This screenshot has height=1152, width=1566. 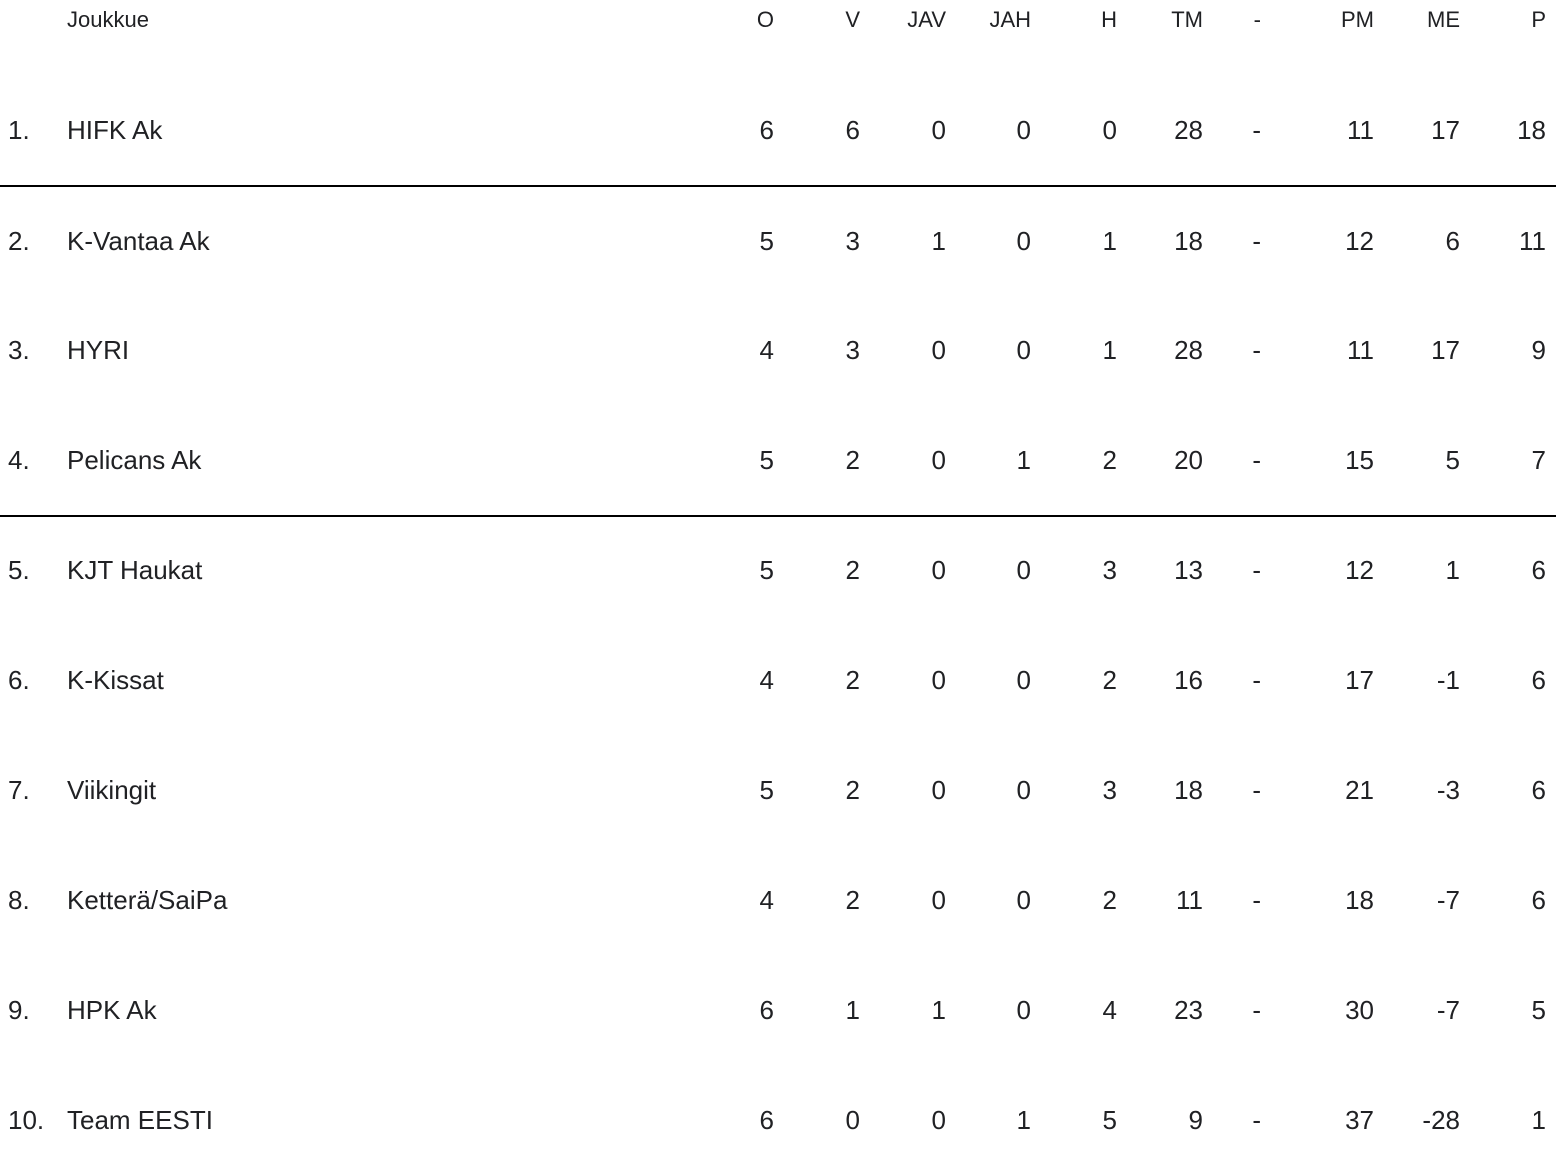 What do you see at coordinates (1195, 1120) in the screenshot?
I see `cell-tm: 9` at bounding box center [1195, 1120].